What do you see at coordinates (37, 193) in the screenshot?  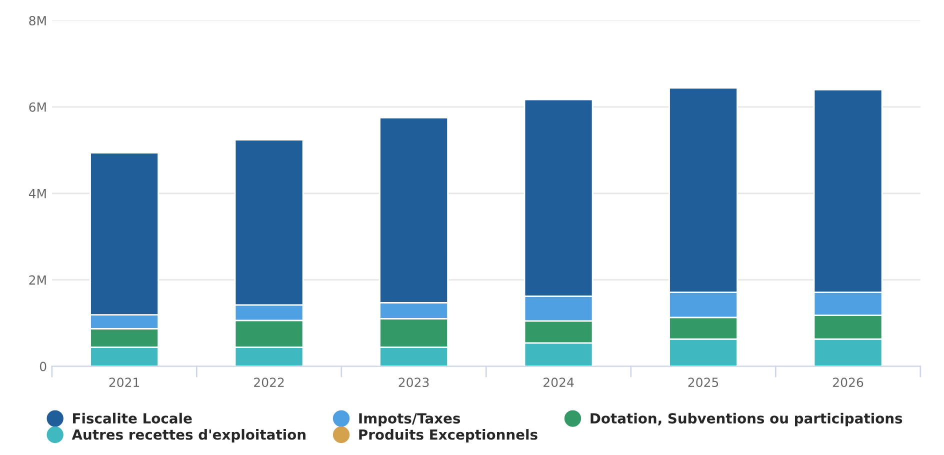 I see `y-tick-label: 4M` at bounding box center [37, 193].